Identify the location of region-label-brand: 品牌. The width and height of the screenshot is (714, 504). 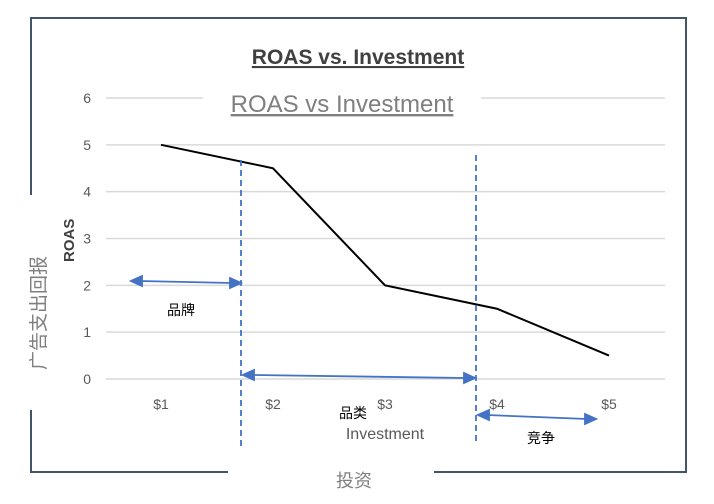
(181, 310).